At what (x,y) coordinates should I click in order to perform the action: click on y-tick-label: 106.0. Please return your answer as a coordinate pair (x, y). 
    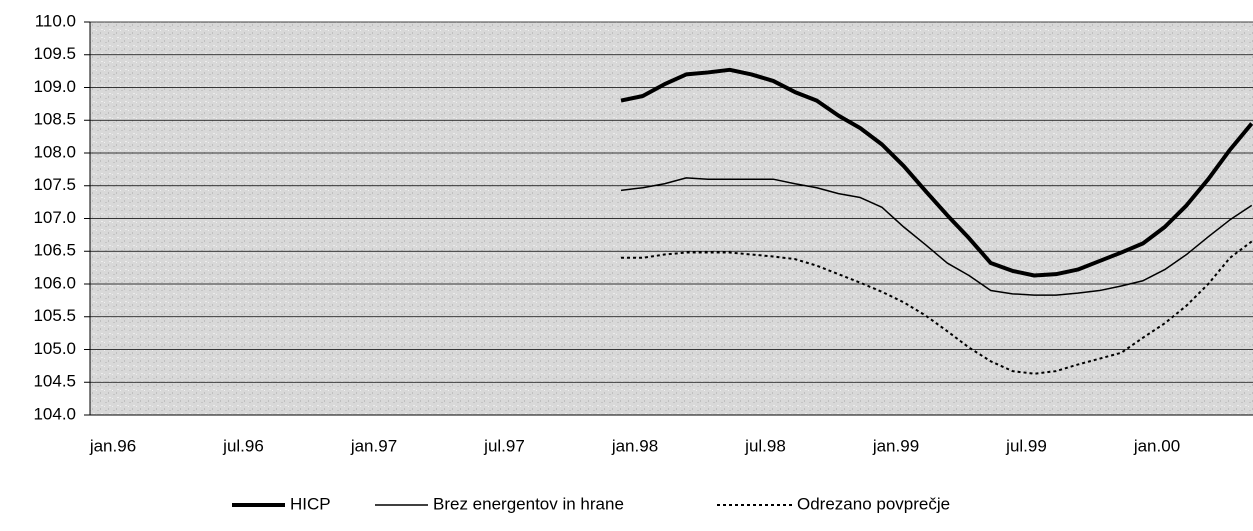
    Looking at the image, I should click on (54, 282).